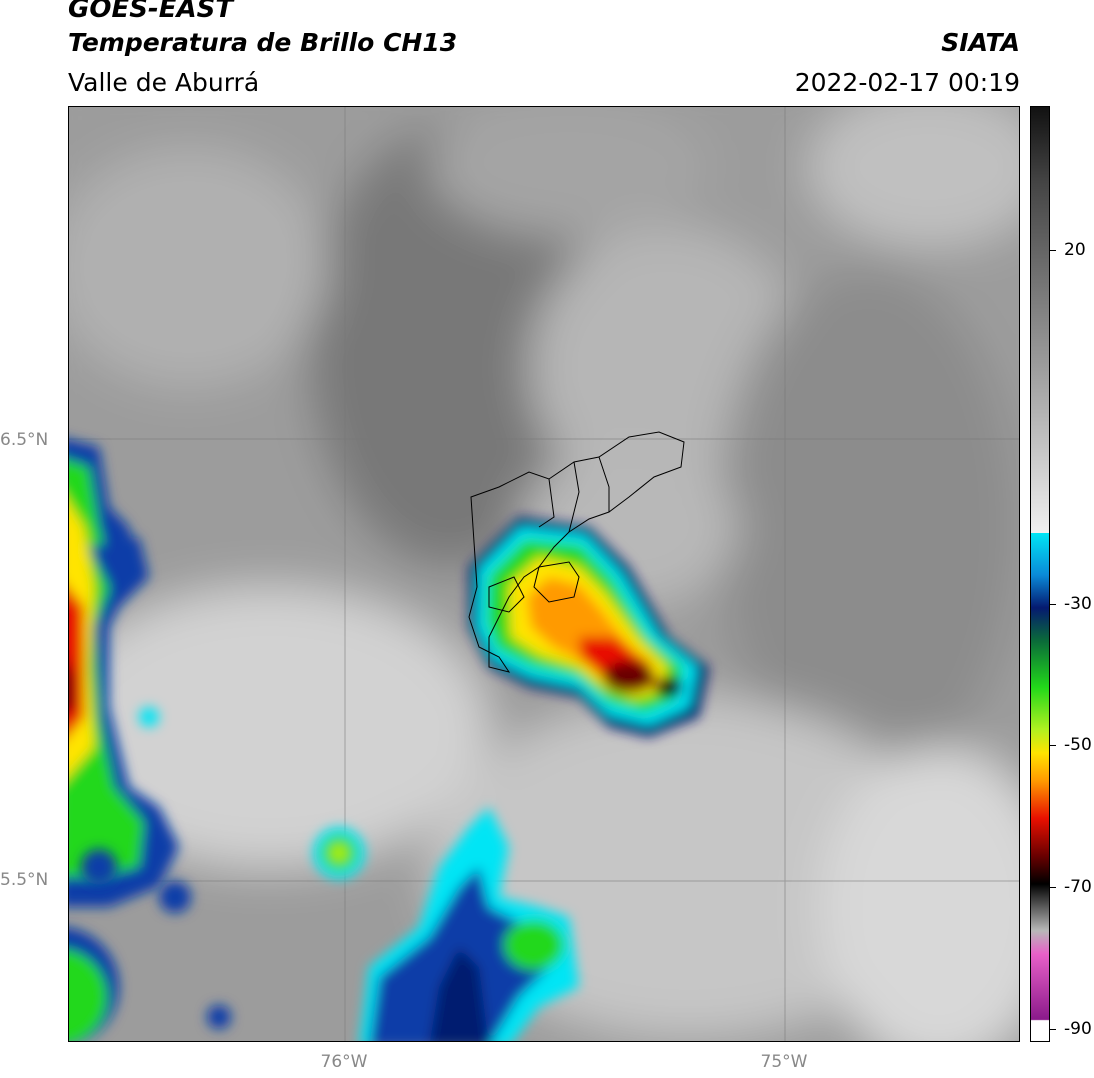 This screenshot has height=1078, width=1094. Describe the element at coordinates (1078, 745) in the screenshot. I see `colorbar-label-minus50: -50` at that location.